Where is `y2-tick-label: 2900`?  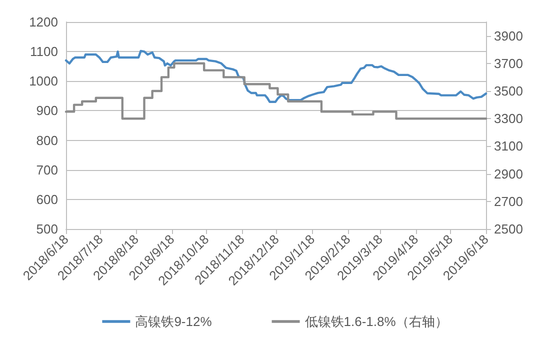
y2-tick-label: 2900 is located at coordinates (508, 174).